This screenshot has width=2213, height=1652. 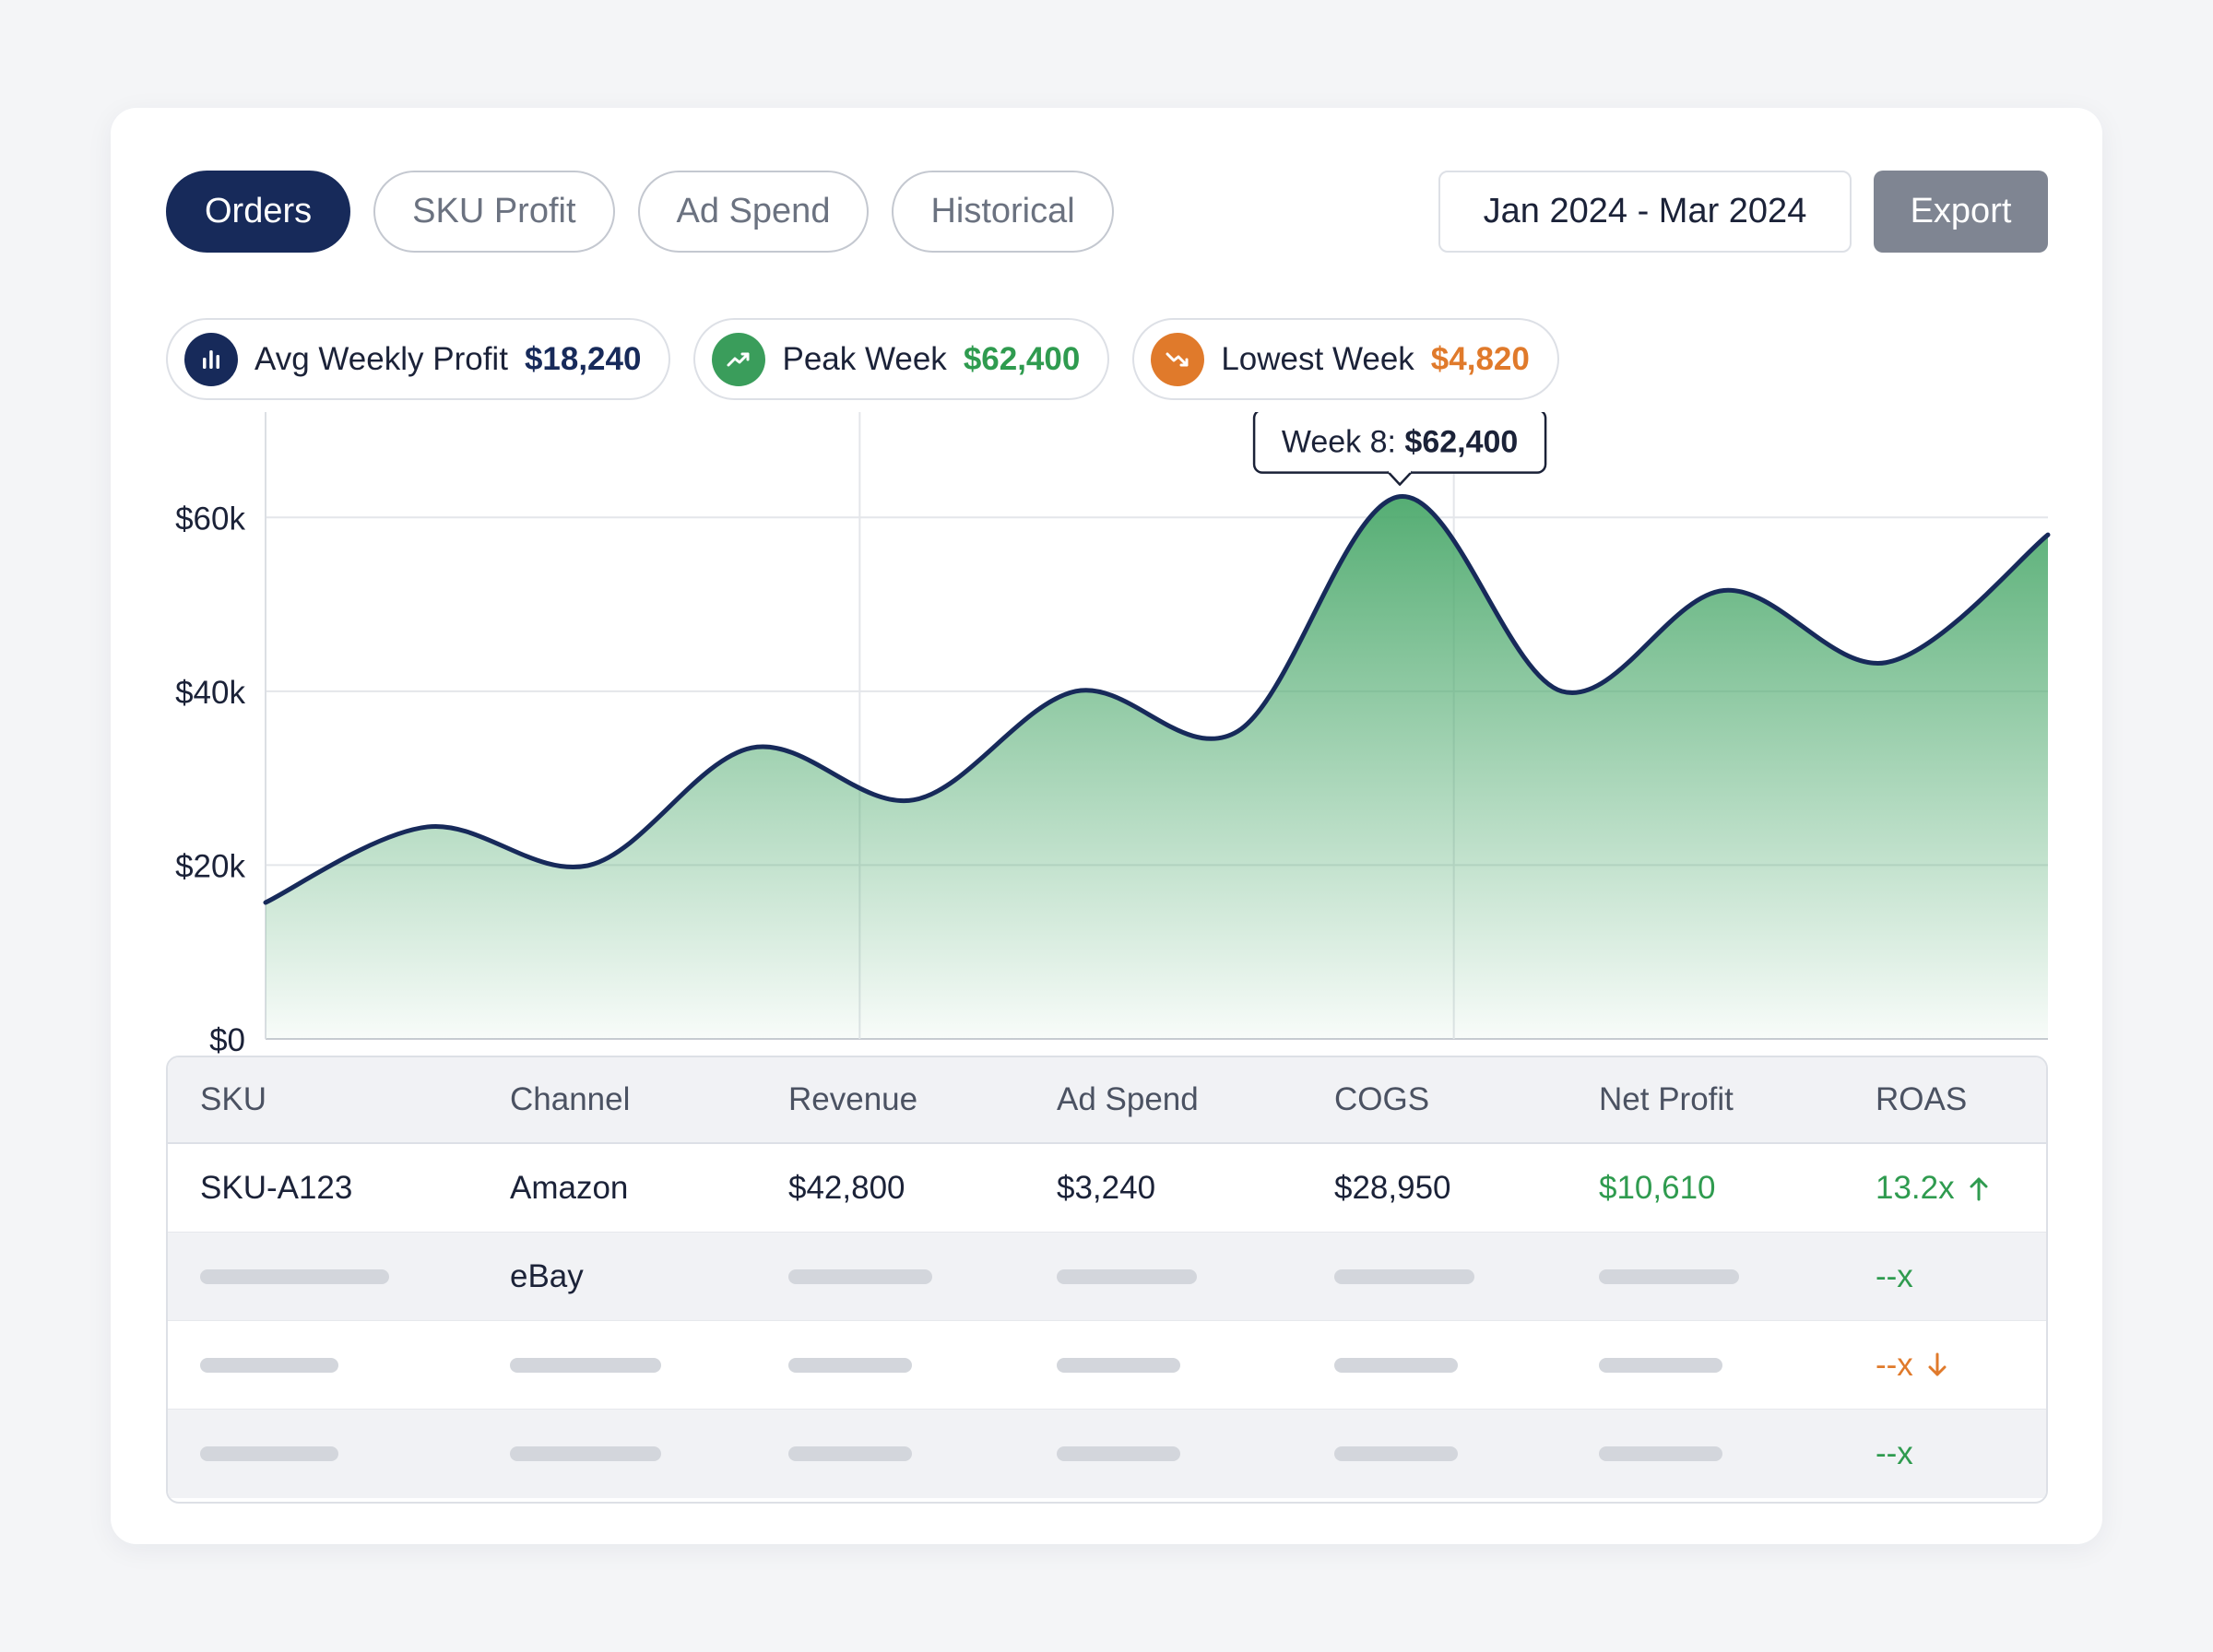 I want to click on cell-cogs: $28,950, so click(x=1392, y=1187).